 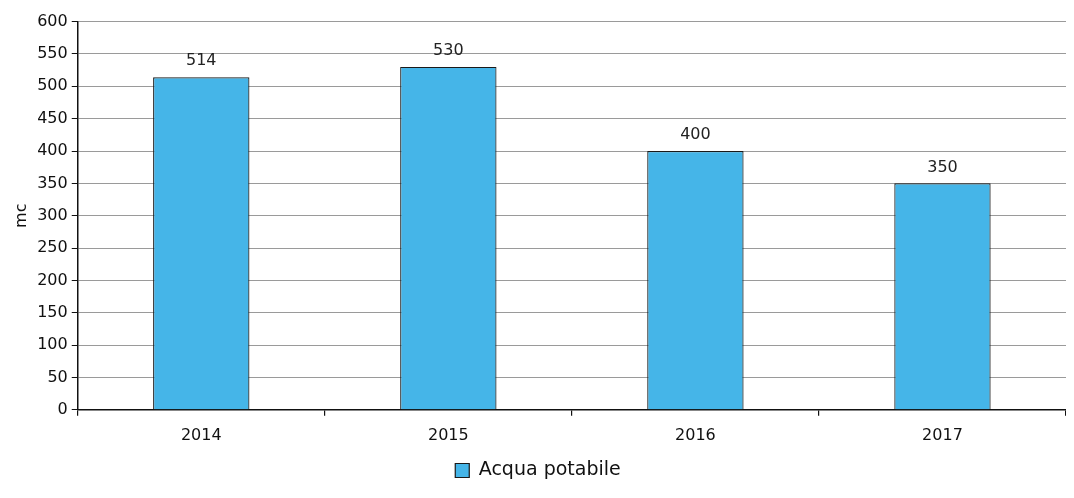 I want to click on y-tick-label: 500, so click(x=52, y=85).